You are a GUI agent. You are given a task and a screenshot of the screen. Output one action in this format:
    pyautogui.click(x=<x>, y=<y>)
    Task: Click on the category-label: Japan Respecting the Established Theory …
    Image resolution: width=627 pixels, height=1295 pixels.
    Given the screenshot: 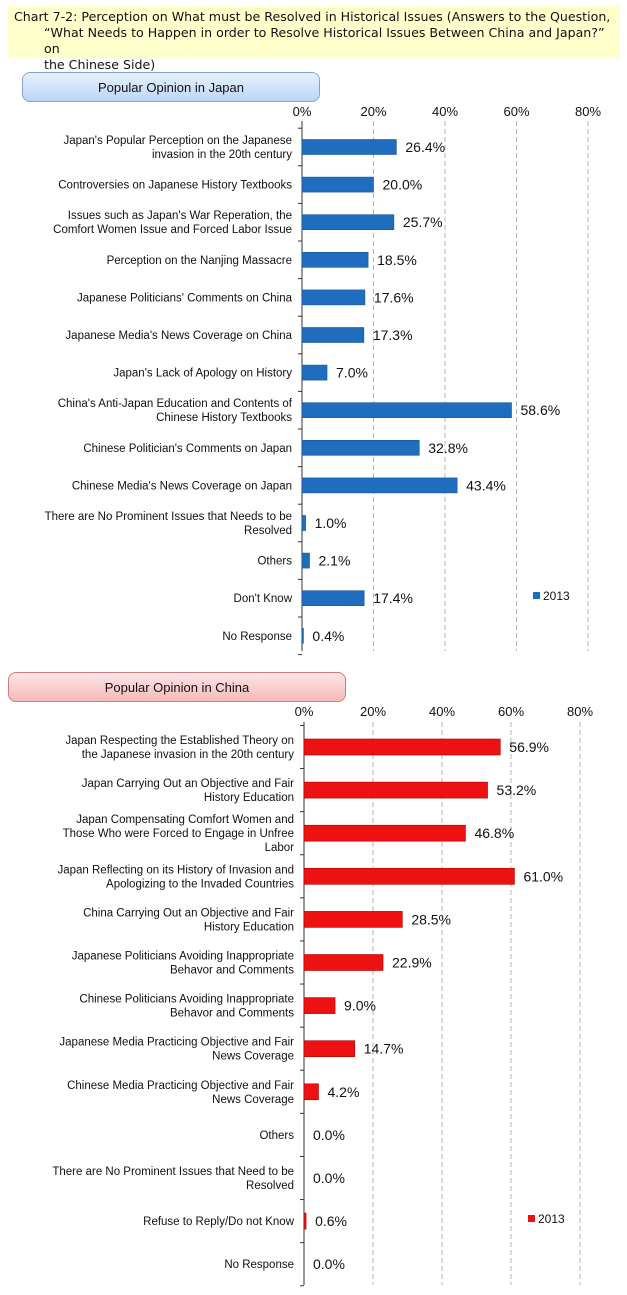 What is the action you would take?
    pyautogui.click(x=179, y=741)
    